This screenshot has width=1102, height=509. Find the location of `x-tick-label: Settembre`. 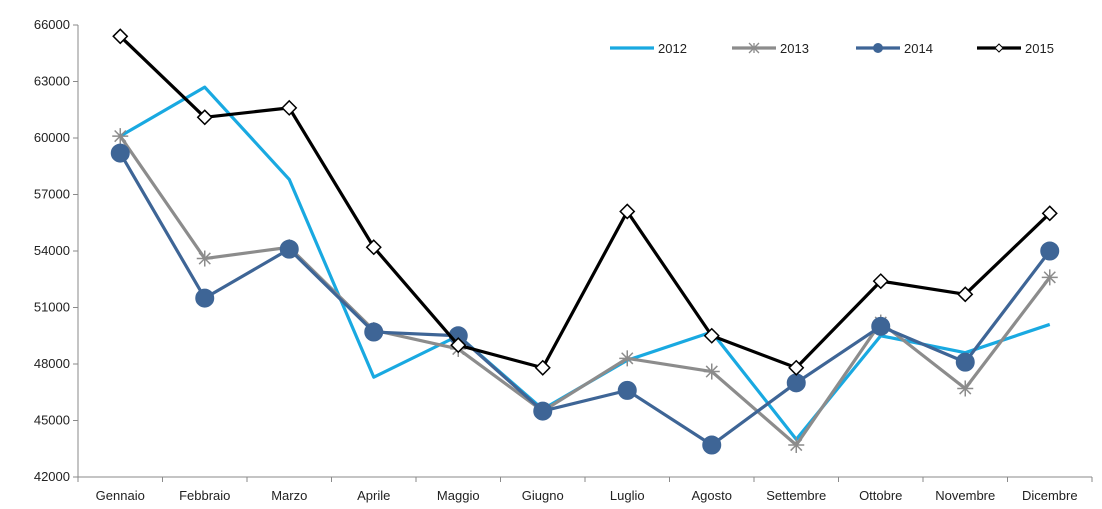

x-tick-label: Settembre is located at coordinates (796, 495).